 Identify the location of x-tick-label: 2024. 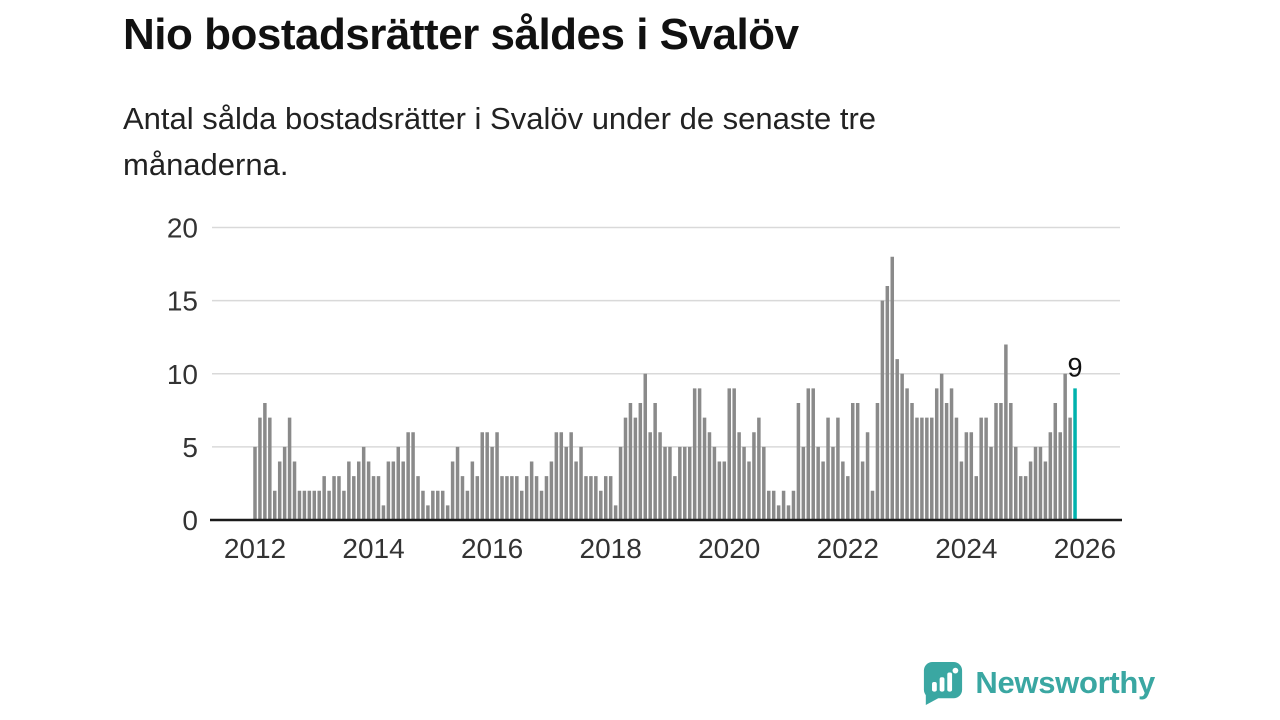
(966, 548).